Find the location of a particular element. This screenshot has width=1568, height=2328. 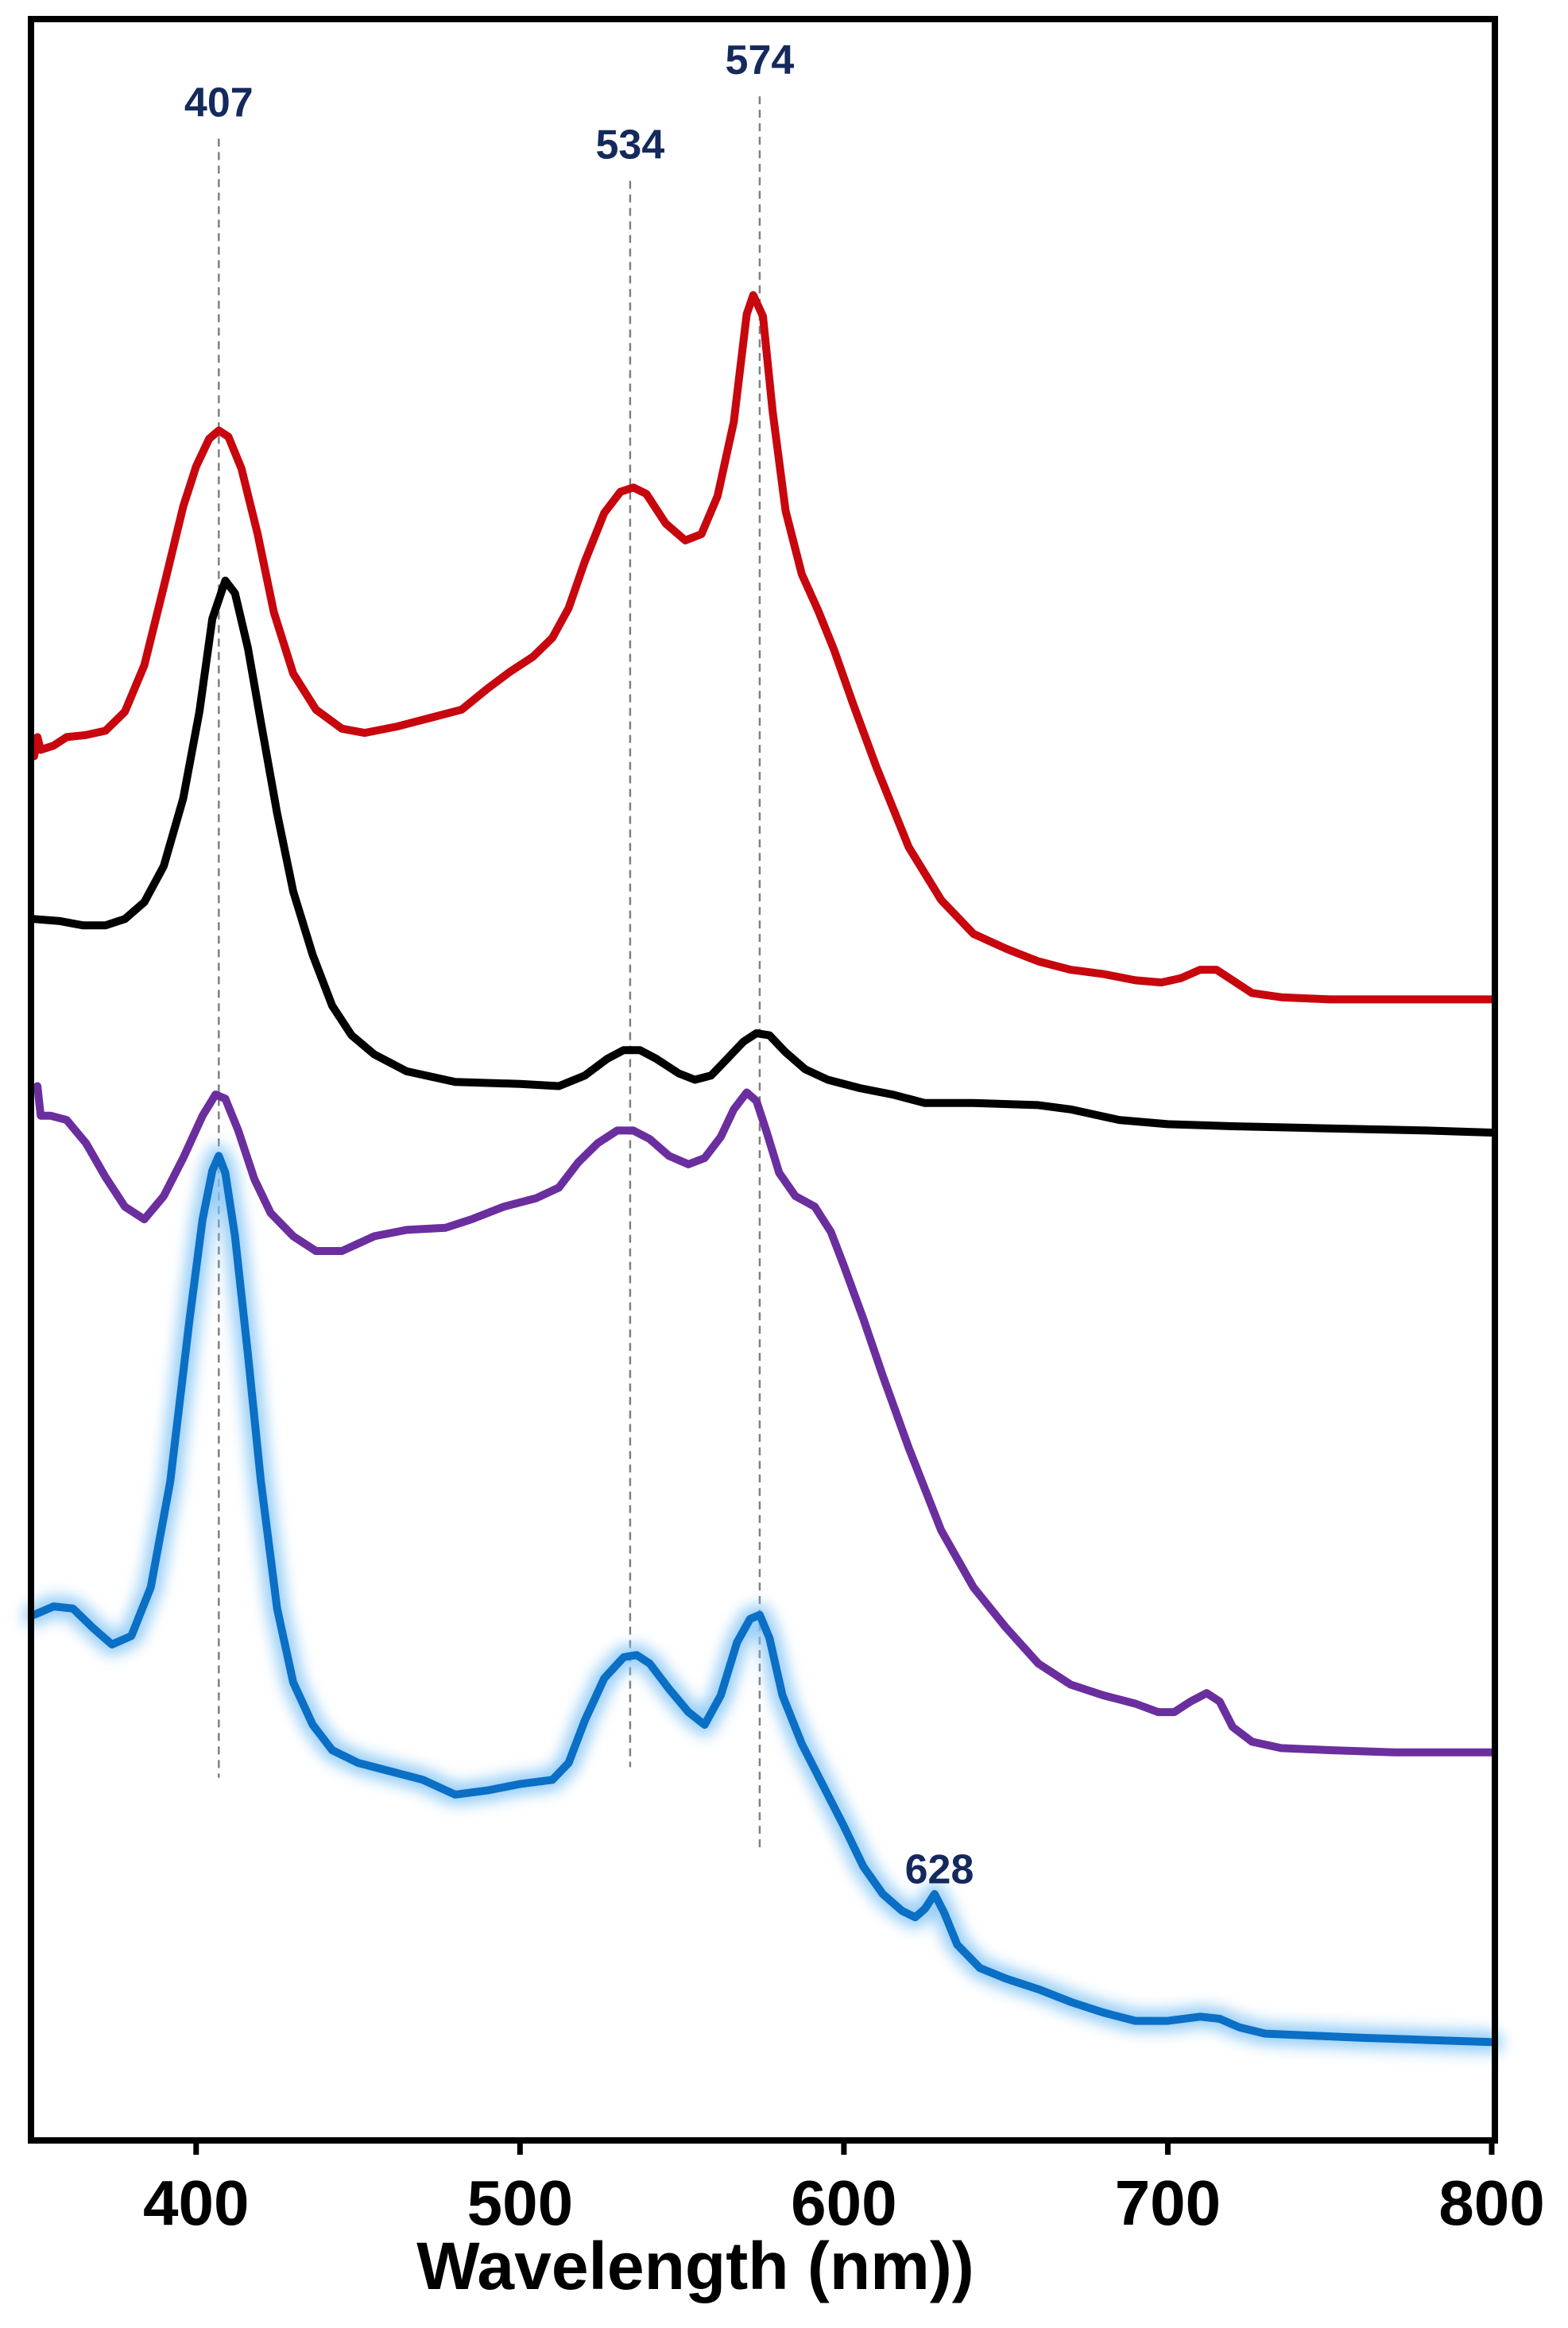

x-axis-ticks: 400 500 600 700 800 is located at coordinates (844, 2187).